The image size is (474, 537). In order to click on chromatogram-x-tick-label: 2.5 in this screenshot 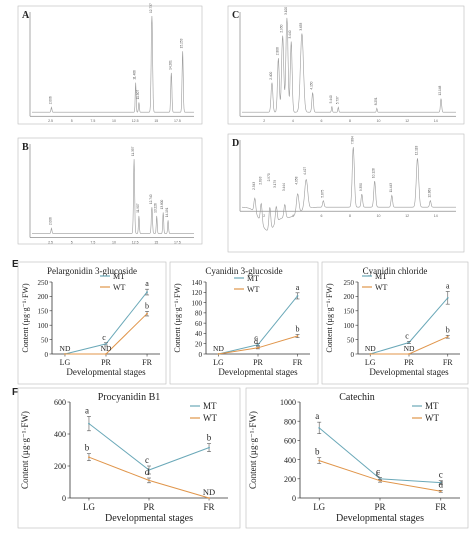, I will do `click(50, 121)`.